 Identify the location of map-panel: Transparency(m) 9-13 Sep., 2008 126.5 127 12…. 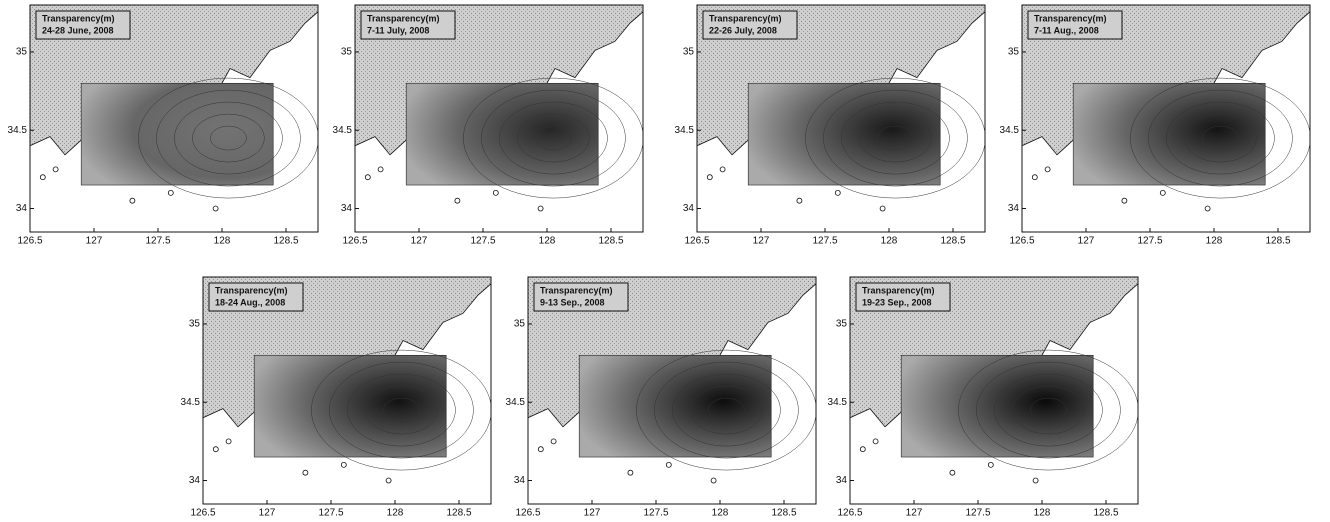
(661, 397).